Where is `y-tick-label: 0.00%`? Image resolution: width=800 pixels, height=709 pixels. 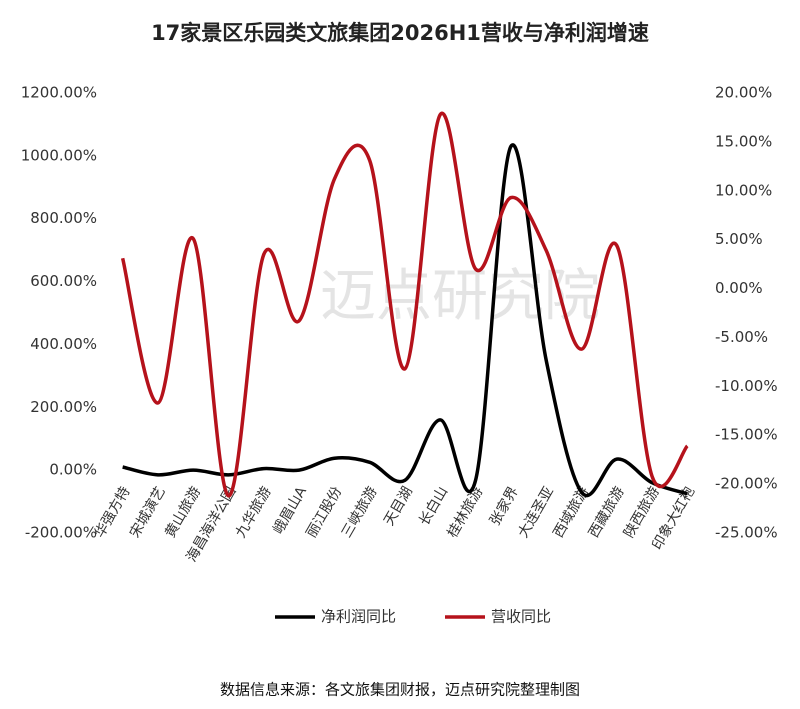 y-tick-label: 0.00% is located at coordinates (73, 470).